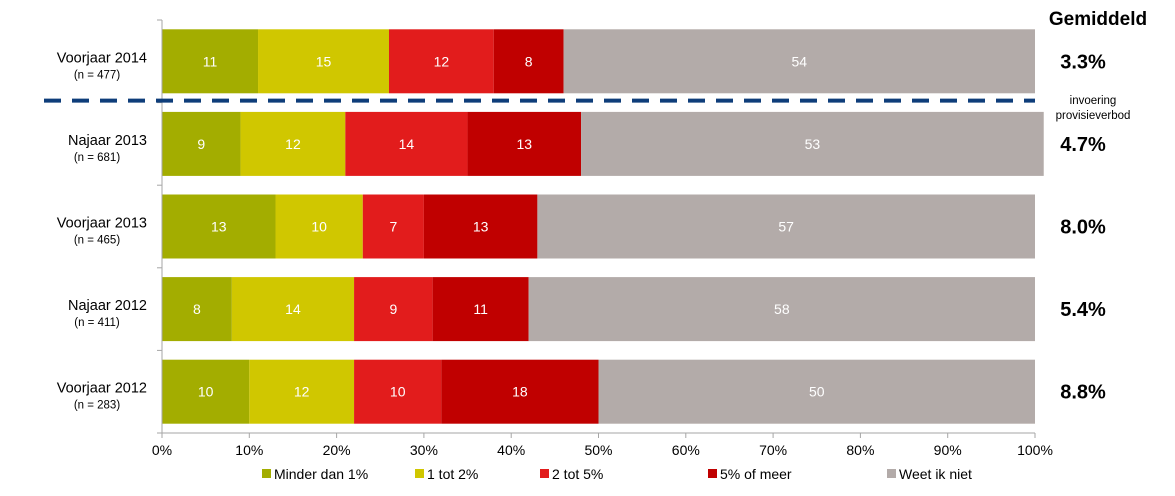 The width and height of the screenshot is (1175, 496). I want to click on annotation-line-2: provisieverbod, so click(1093, 116).